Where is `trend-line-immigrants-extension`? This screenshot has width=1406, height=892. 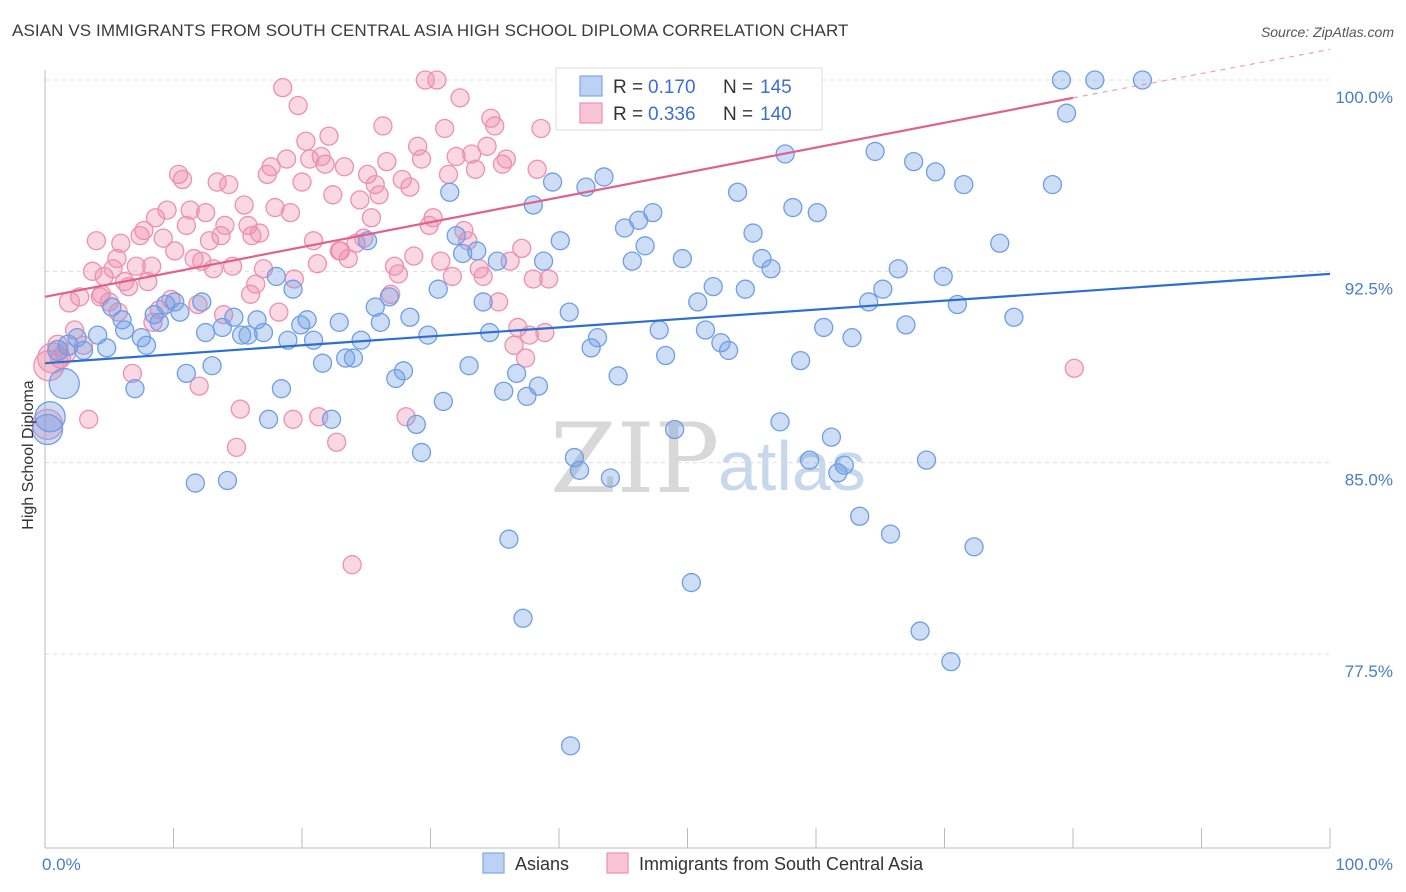 trend-line-immigrants-extension is located at coordinates (1201, 73).